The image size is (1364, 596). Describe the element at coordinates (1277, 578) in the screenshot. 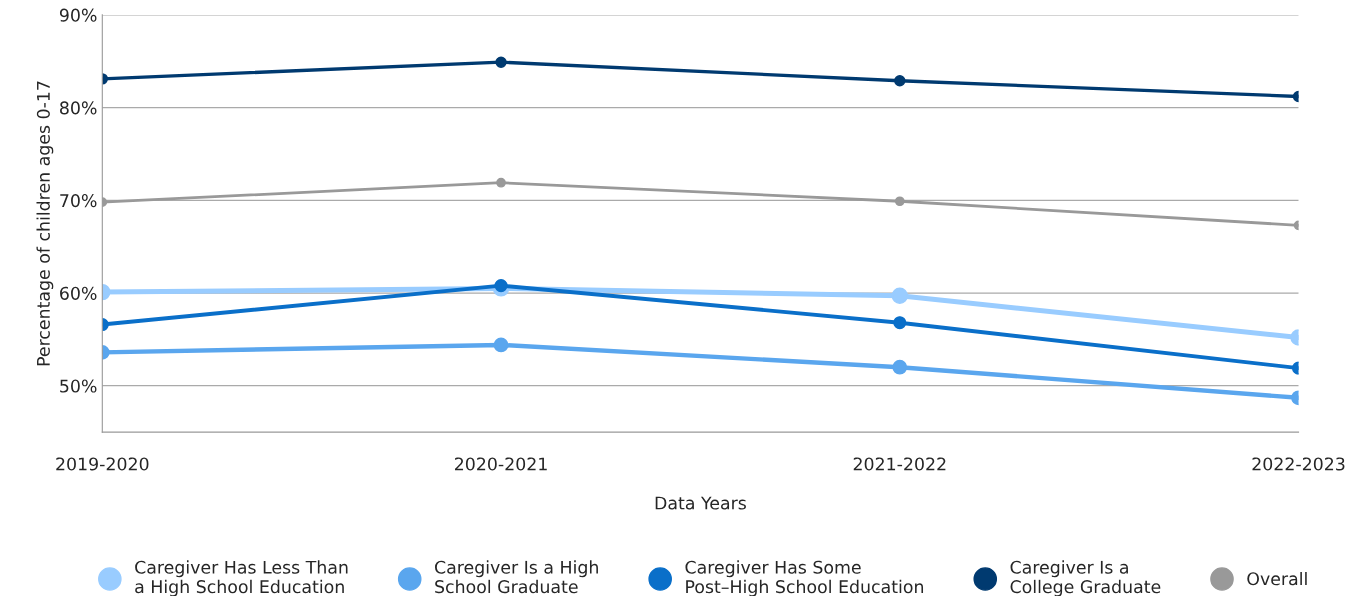

I see `legend-label: Overall` at that location.